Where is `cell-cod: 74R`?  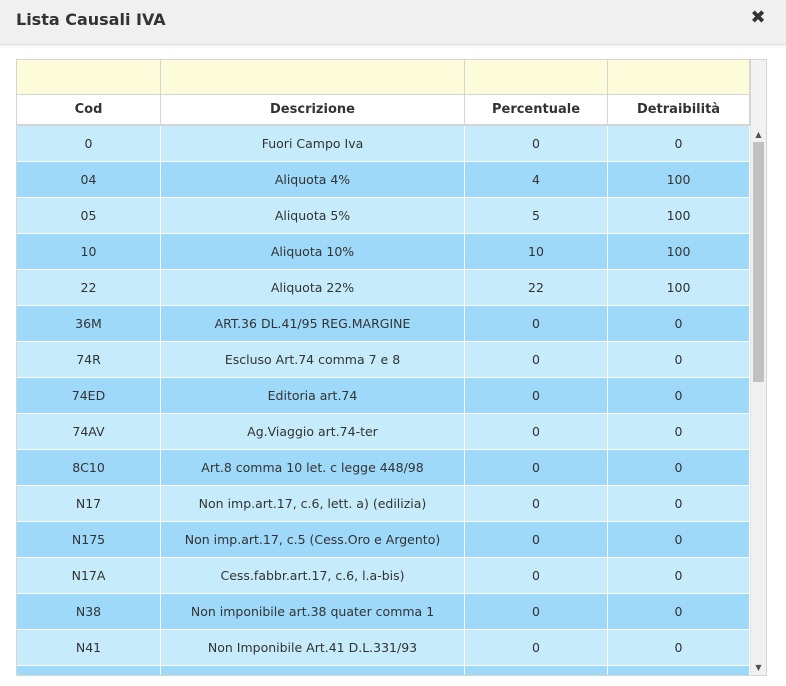
cell-cod: 74R is located at coordinates (89, 359).